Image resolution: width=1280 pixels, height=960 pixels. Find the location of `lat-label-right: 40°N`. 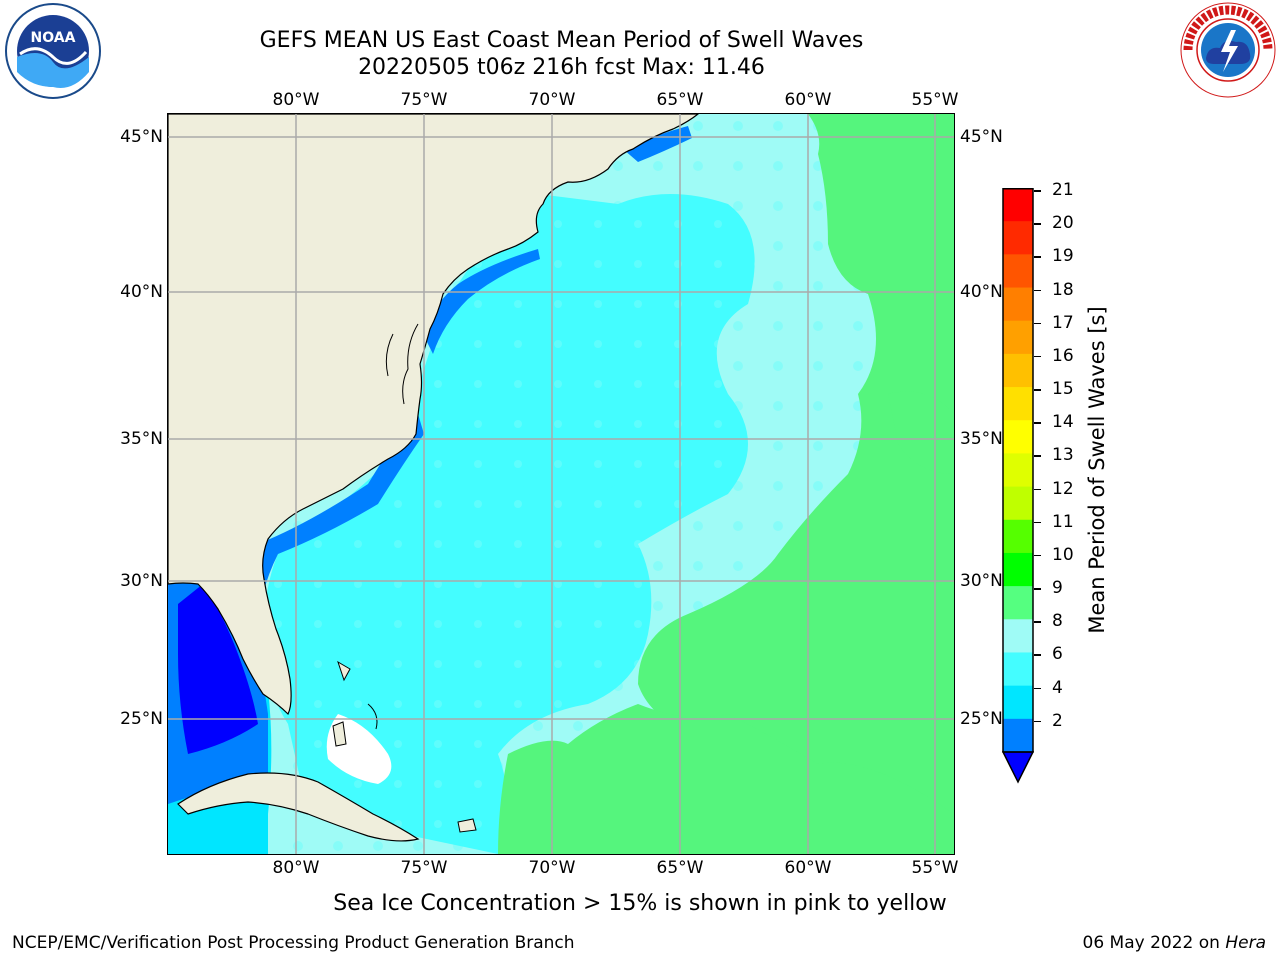

lat-label-right: 40°N is located at coordinates (981, 292).